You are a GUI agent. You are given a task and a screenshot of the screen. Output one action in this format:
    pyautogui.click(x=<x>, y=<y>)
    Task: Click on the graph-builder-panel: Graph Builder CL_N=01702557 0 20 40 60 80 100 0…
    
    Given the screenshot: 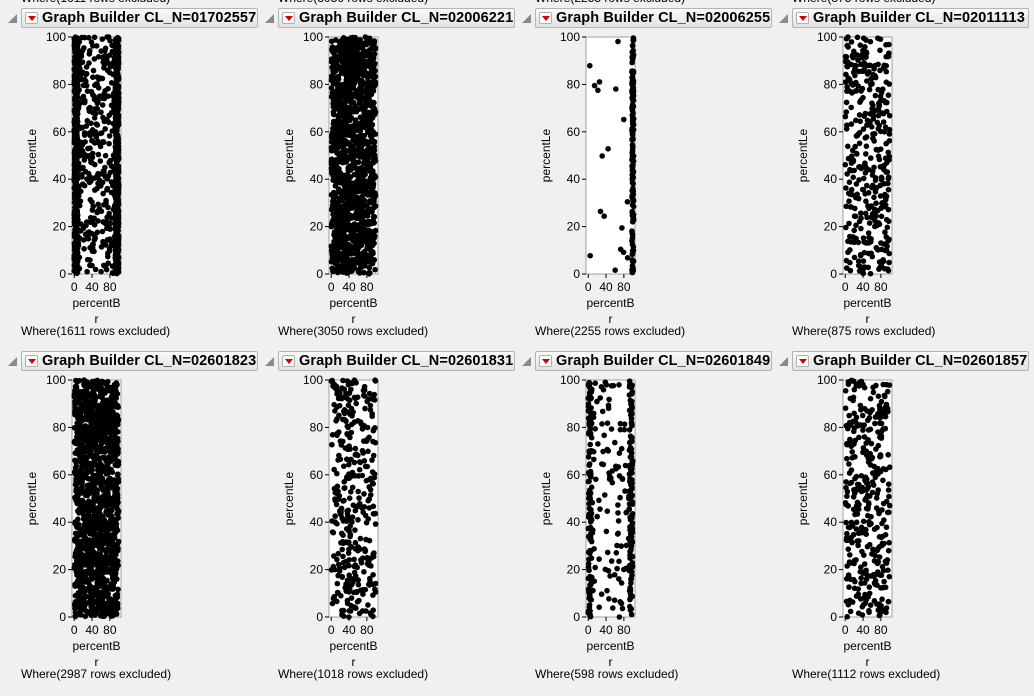 What is the action you would take?
    pyautogui.click(x=132, y=171)
    